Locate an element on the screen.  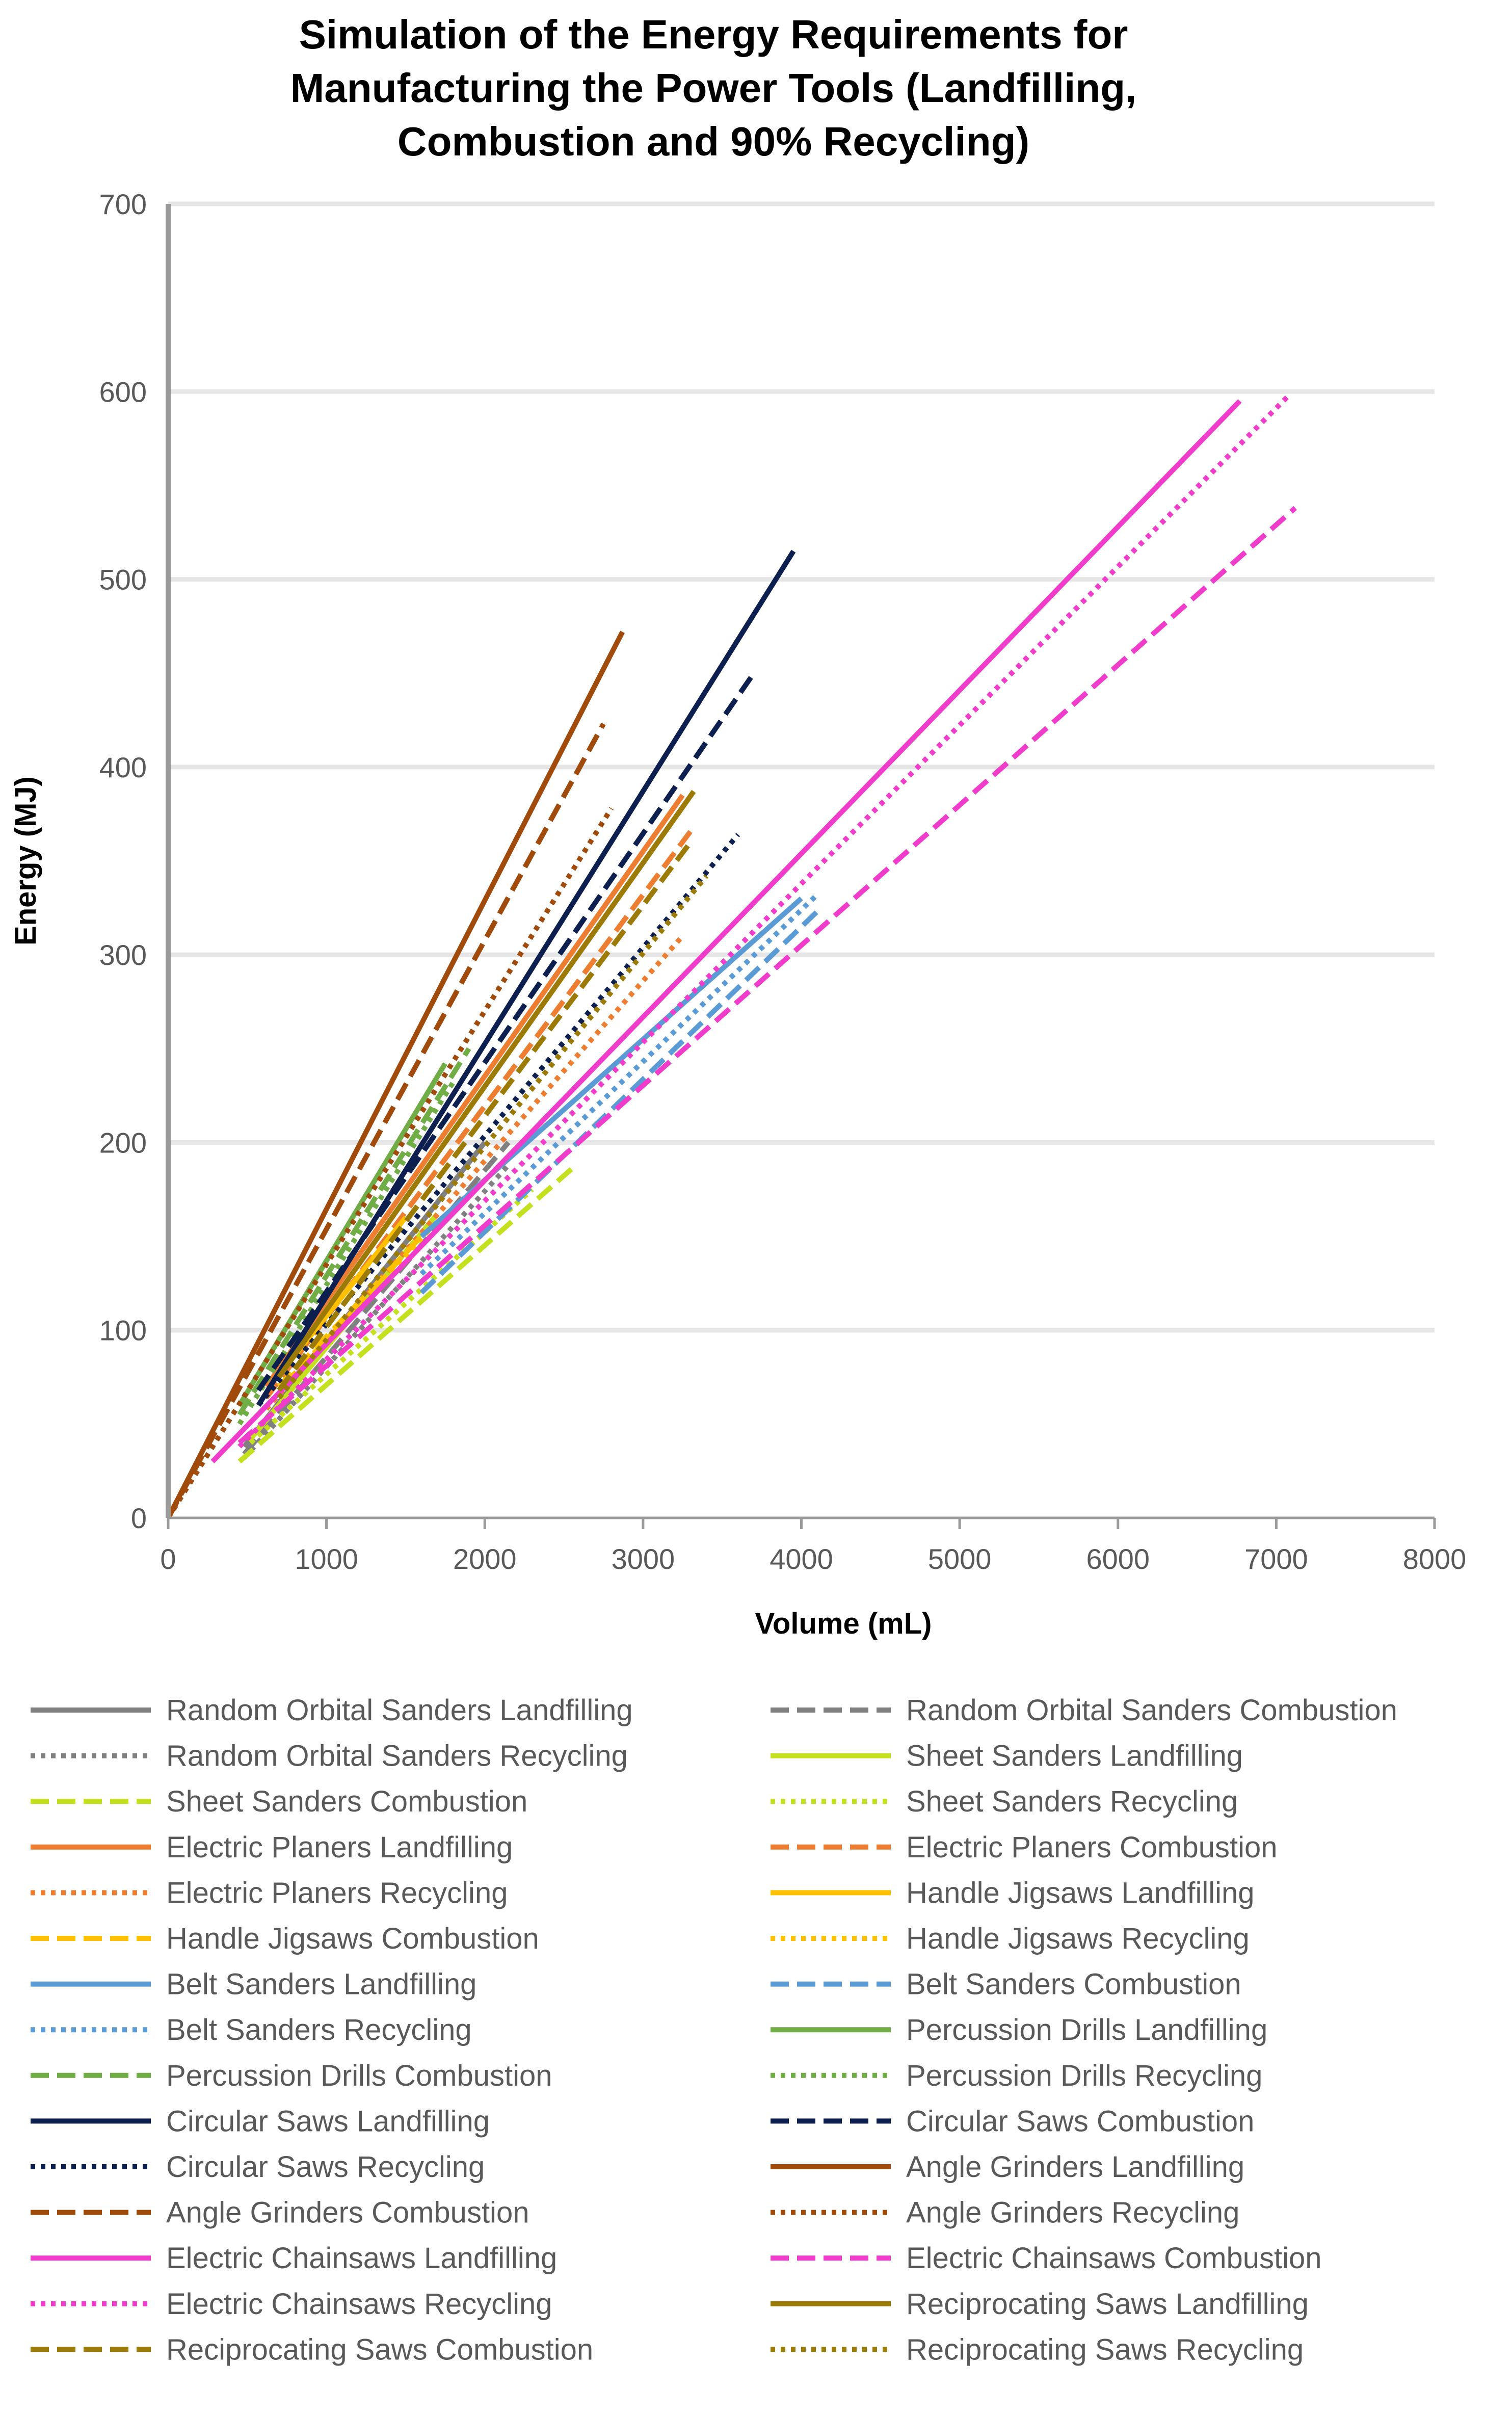
legend-label-14: Belt Sanders Combustion is located at coordinates (1073, 1985).